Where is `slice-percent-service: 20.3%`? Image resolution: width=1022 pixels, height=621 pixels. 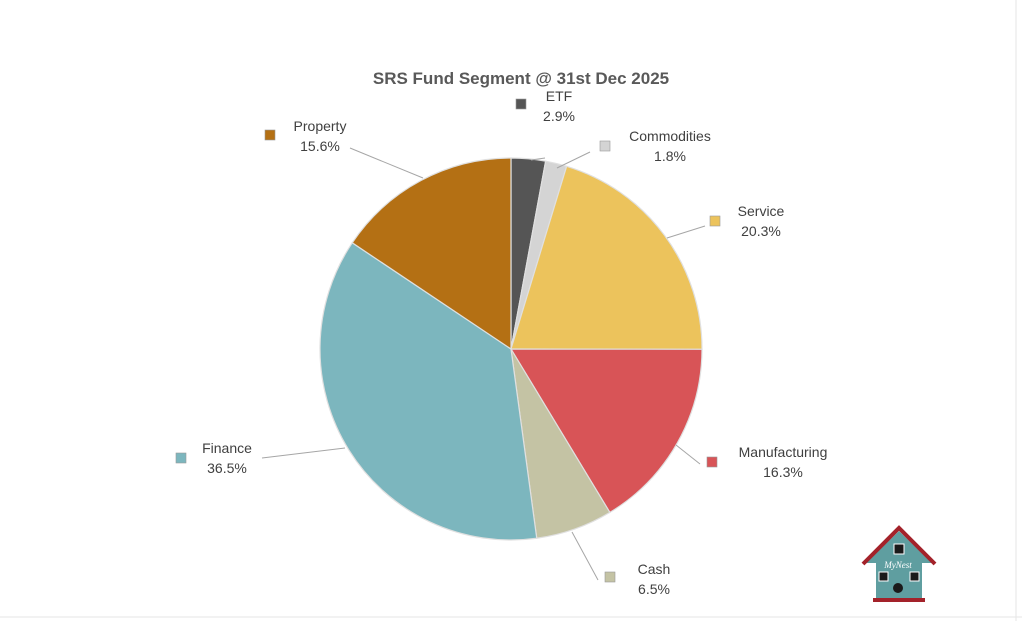 slice-percent-service: 20.3% is located at coordinates (761, 231).